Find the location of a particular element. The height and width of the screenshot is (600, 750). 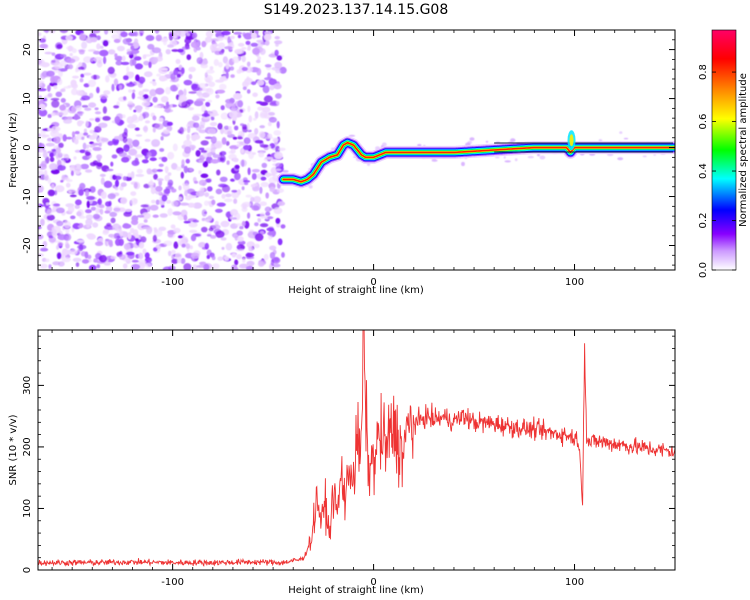

snr-x-tick-label: -100 is located at coordinates (172, 582).